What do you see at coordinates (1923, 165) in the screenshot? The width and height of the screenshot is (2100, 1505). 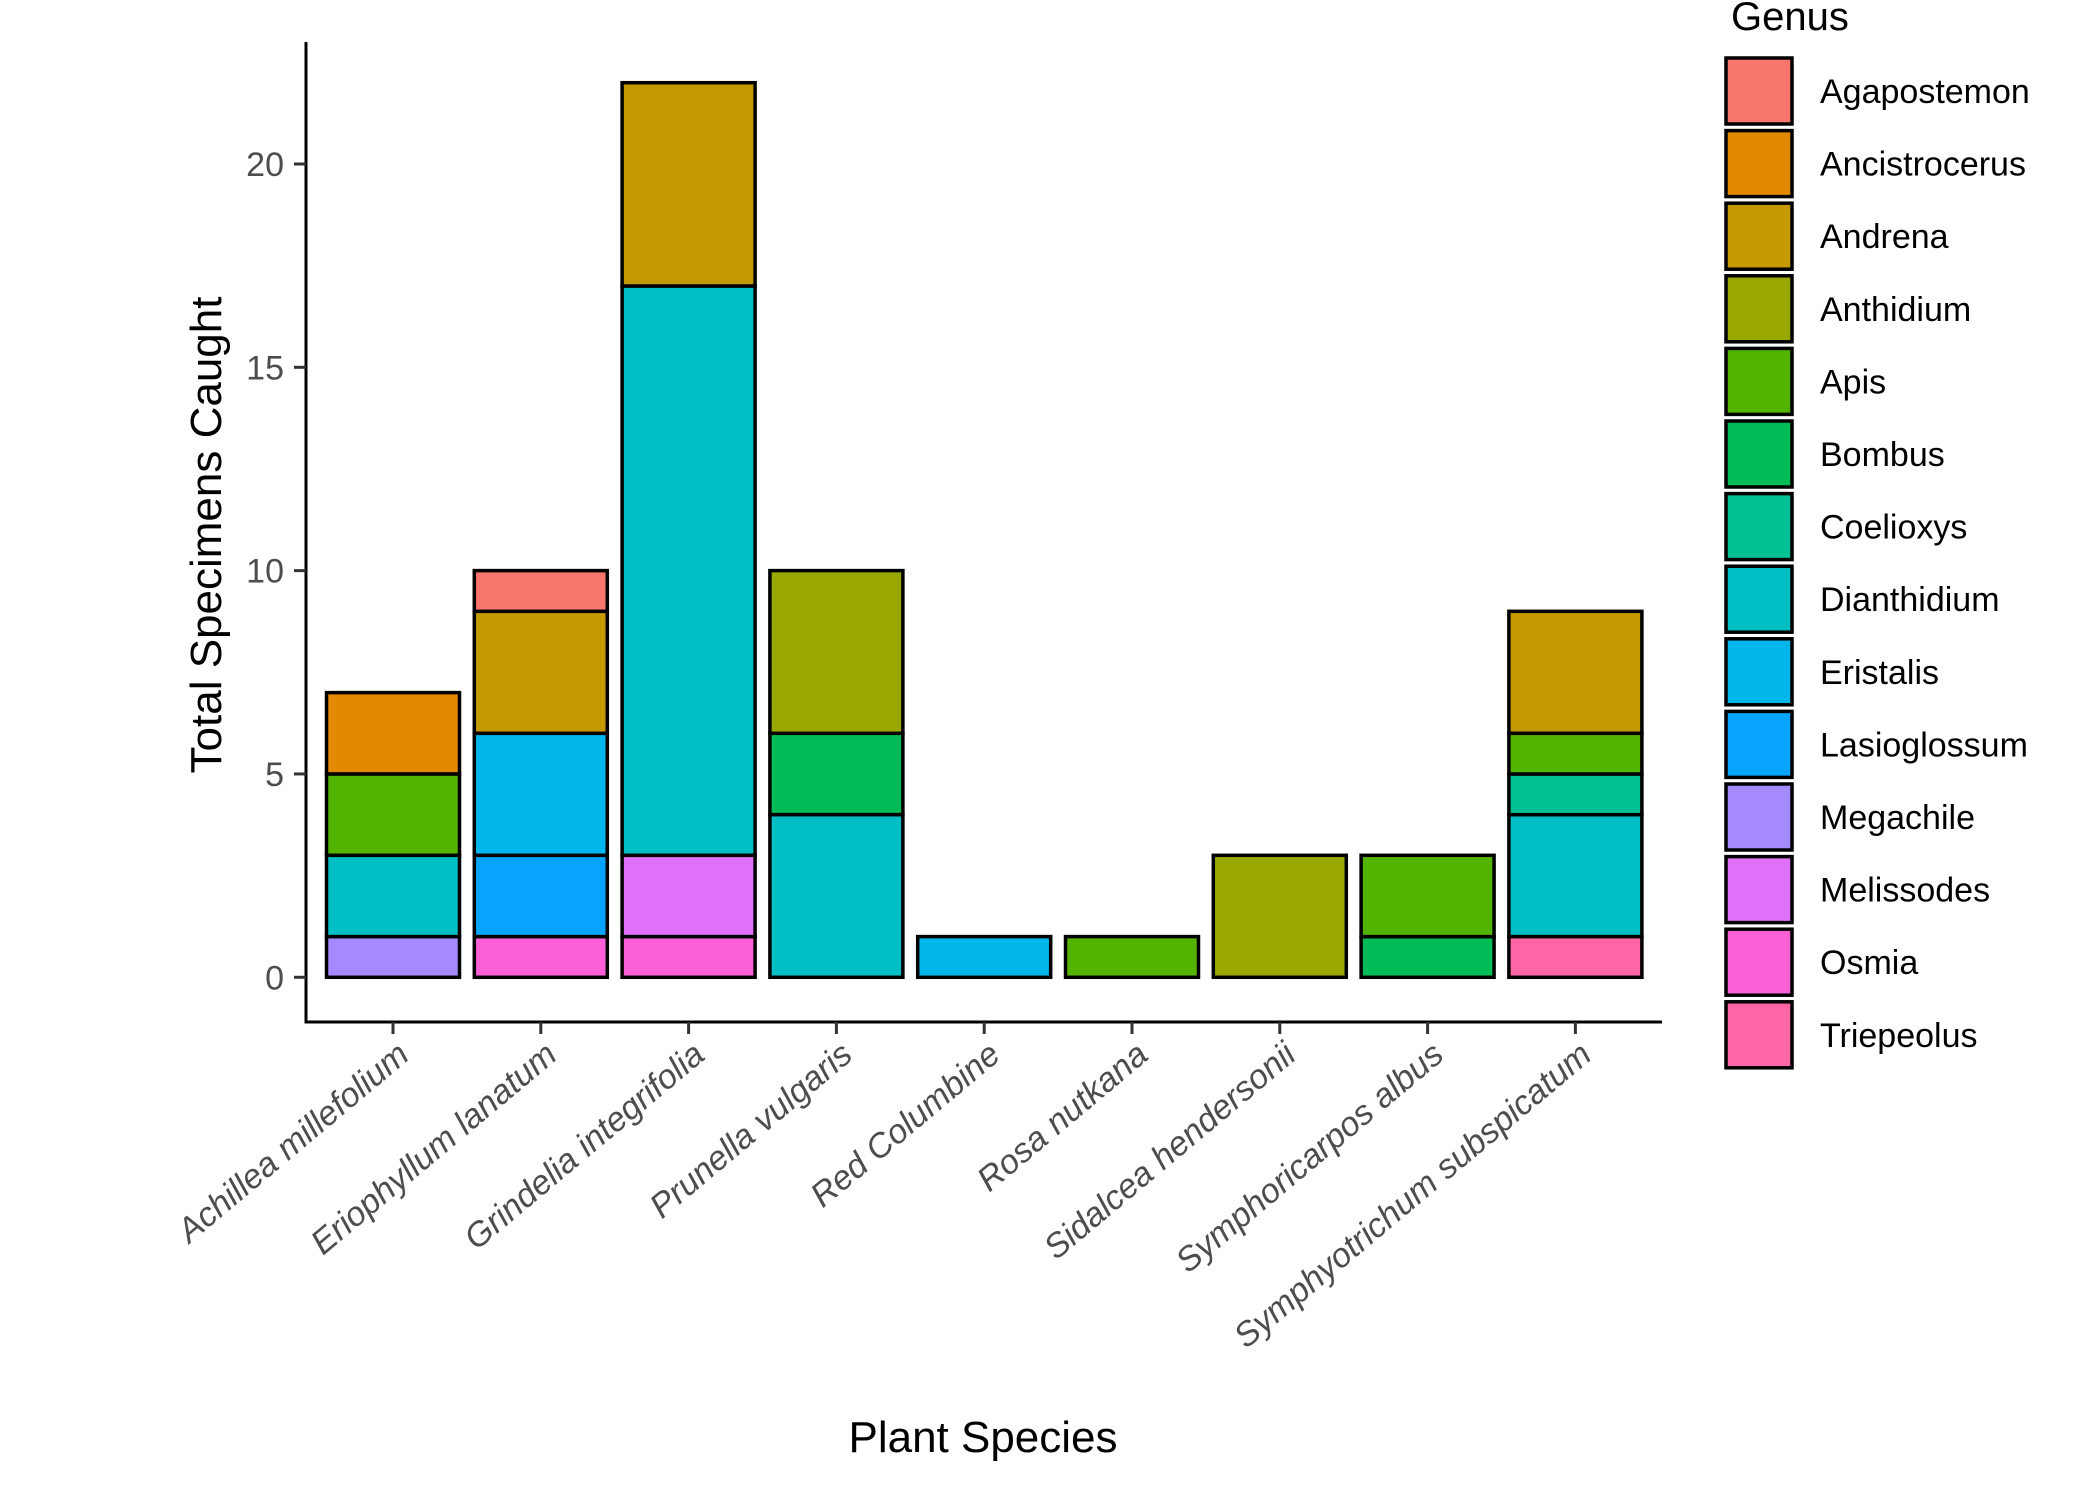 I see `legend-label: Ancistrocerus` at bounding box center [1923, 165].